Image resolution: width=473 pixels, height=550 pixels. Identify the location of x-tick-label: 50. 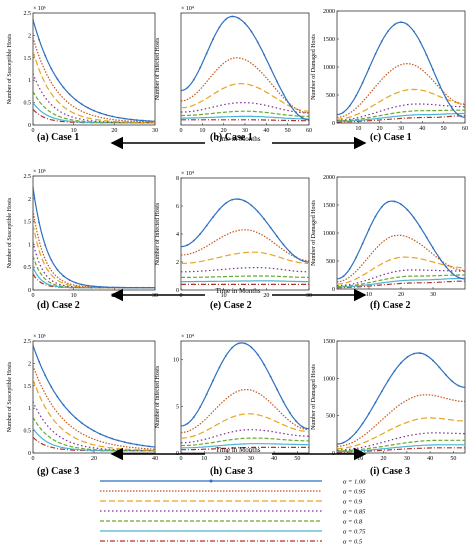
(453, 459).